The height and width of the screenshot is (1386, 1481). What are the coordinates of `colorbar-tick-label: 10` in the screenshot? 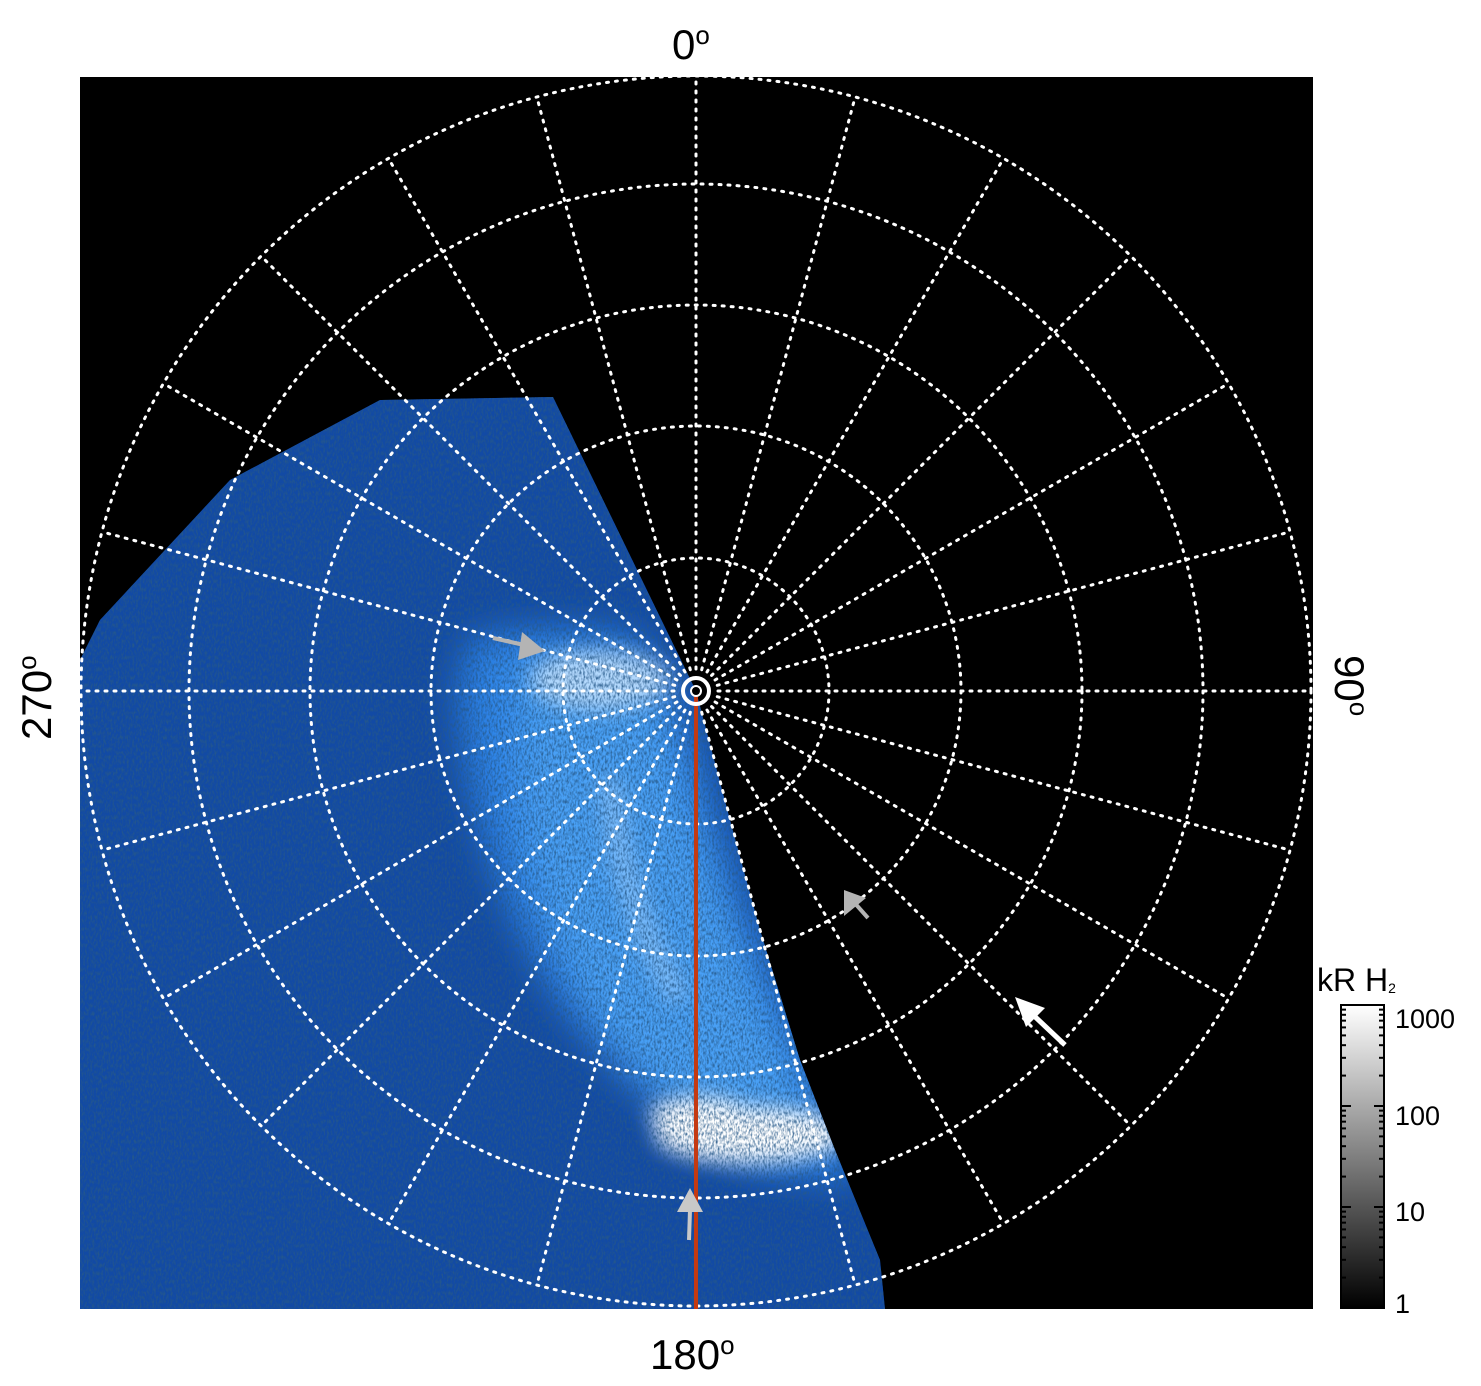 It's located at (1410, 1212).